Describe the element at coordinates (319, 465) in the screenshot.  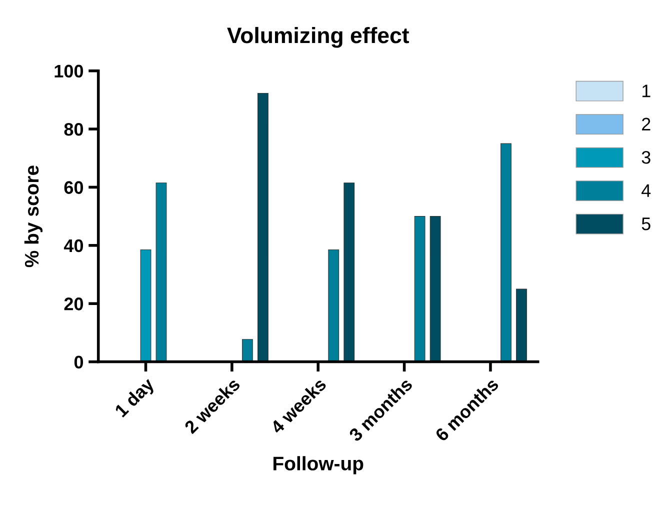
I see `x-axis-title: Follow-up` at that location.